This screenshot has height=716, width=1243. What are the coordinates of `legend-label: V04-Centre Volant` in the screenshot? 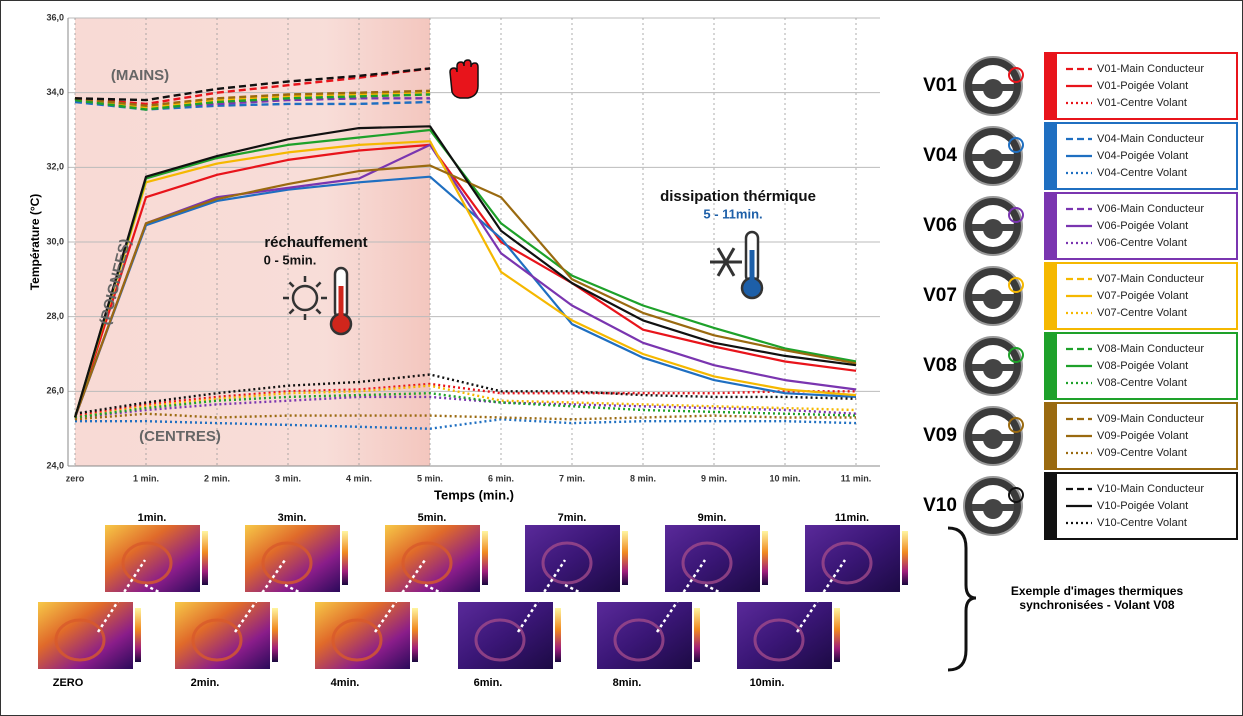 It's located at (1142, 173).